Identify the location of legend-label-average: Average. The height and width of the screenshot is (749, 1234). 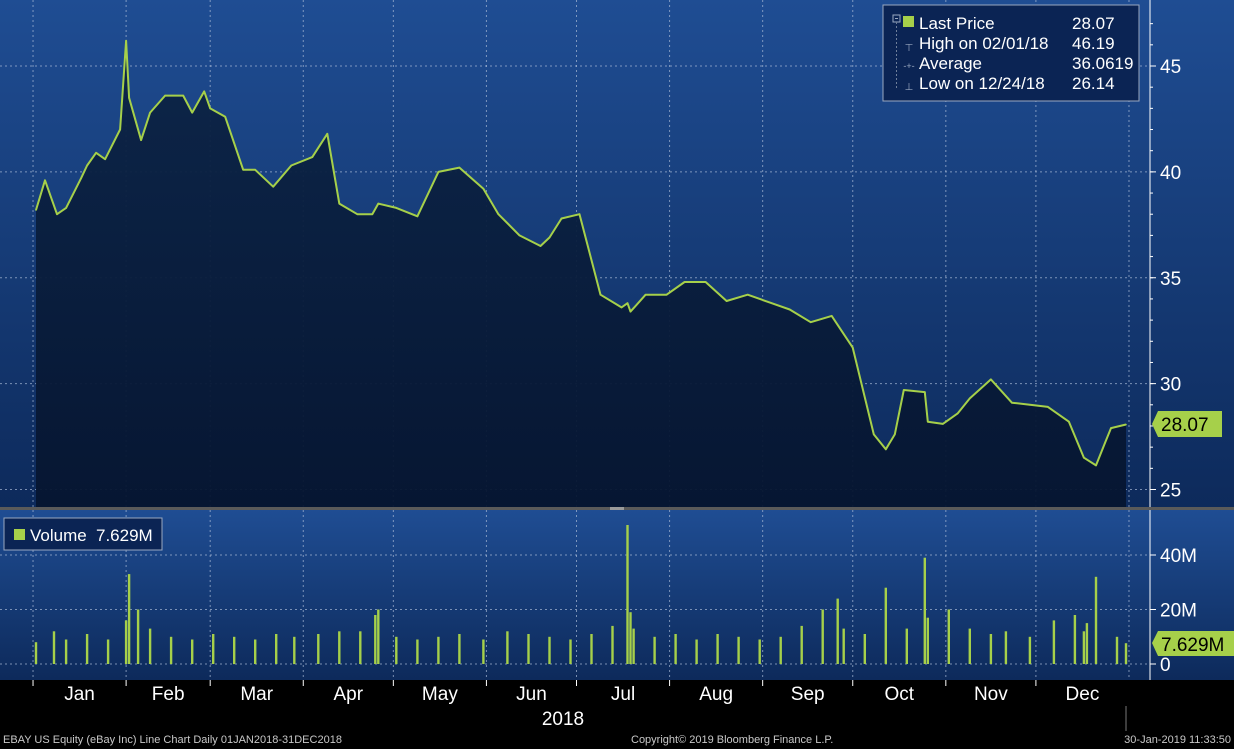
(950, 63).